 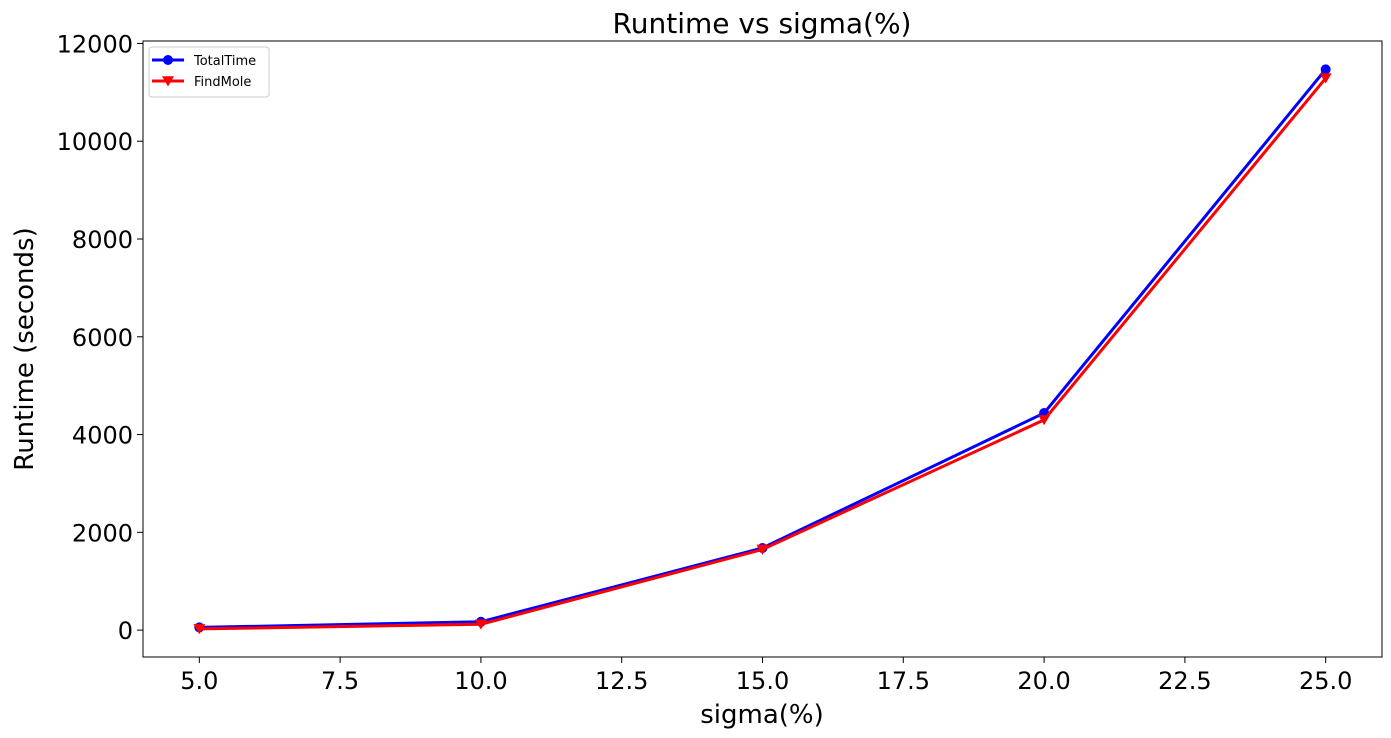 I want to click on x-tick-label: 10.0, so click(x=480, y=681).